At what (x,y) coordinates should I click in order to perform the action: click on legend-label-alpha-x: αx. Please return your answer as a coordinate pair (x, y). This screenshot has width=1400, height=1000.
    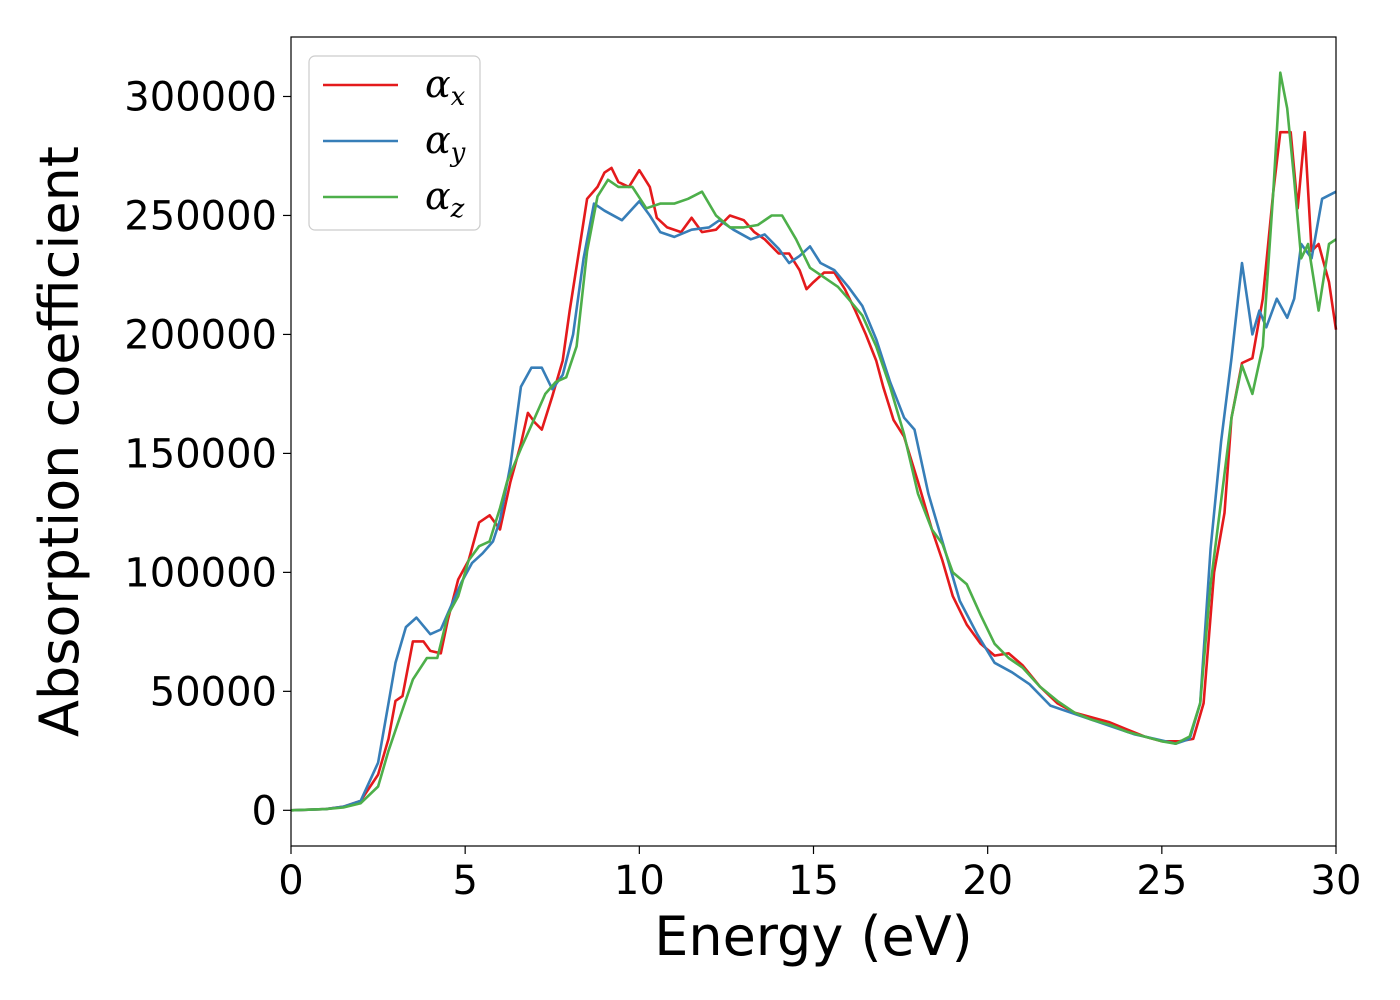
    Looking at the image, I should click on (445, 87).